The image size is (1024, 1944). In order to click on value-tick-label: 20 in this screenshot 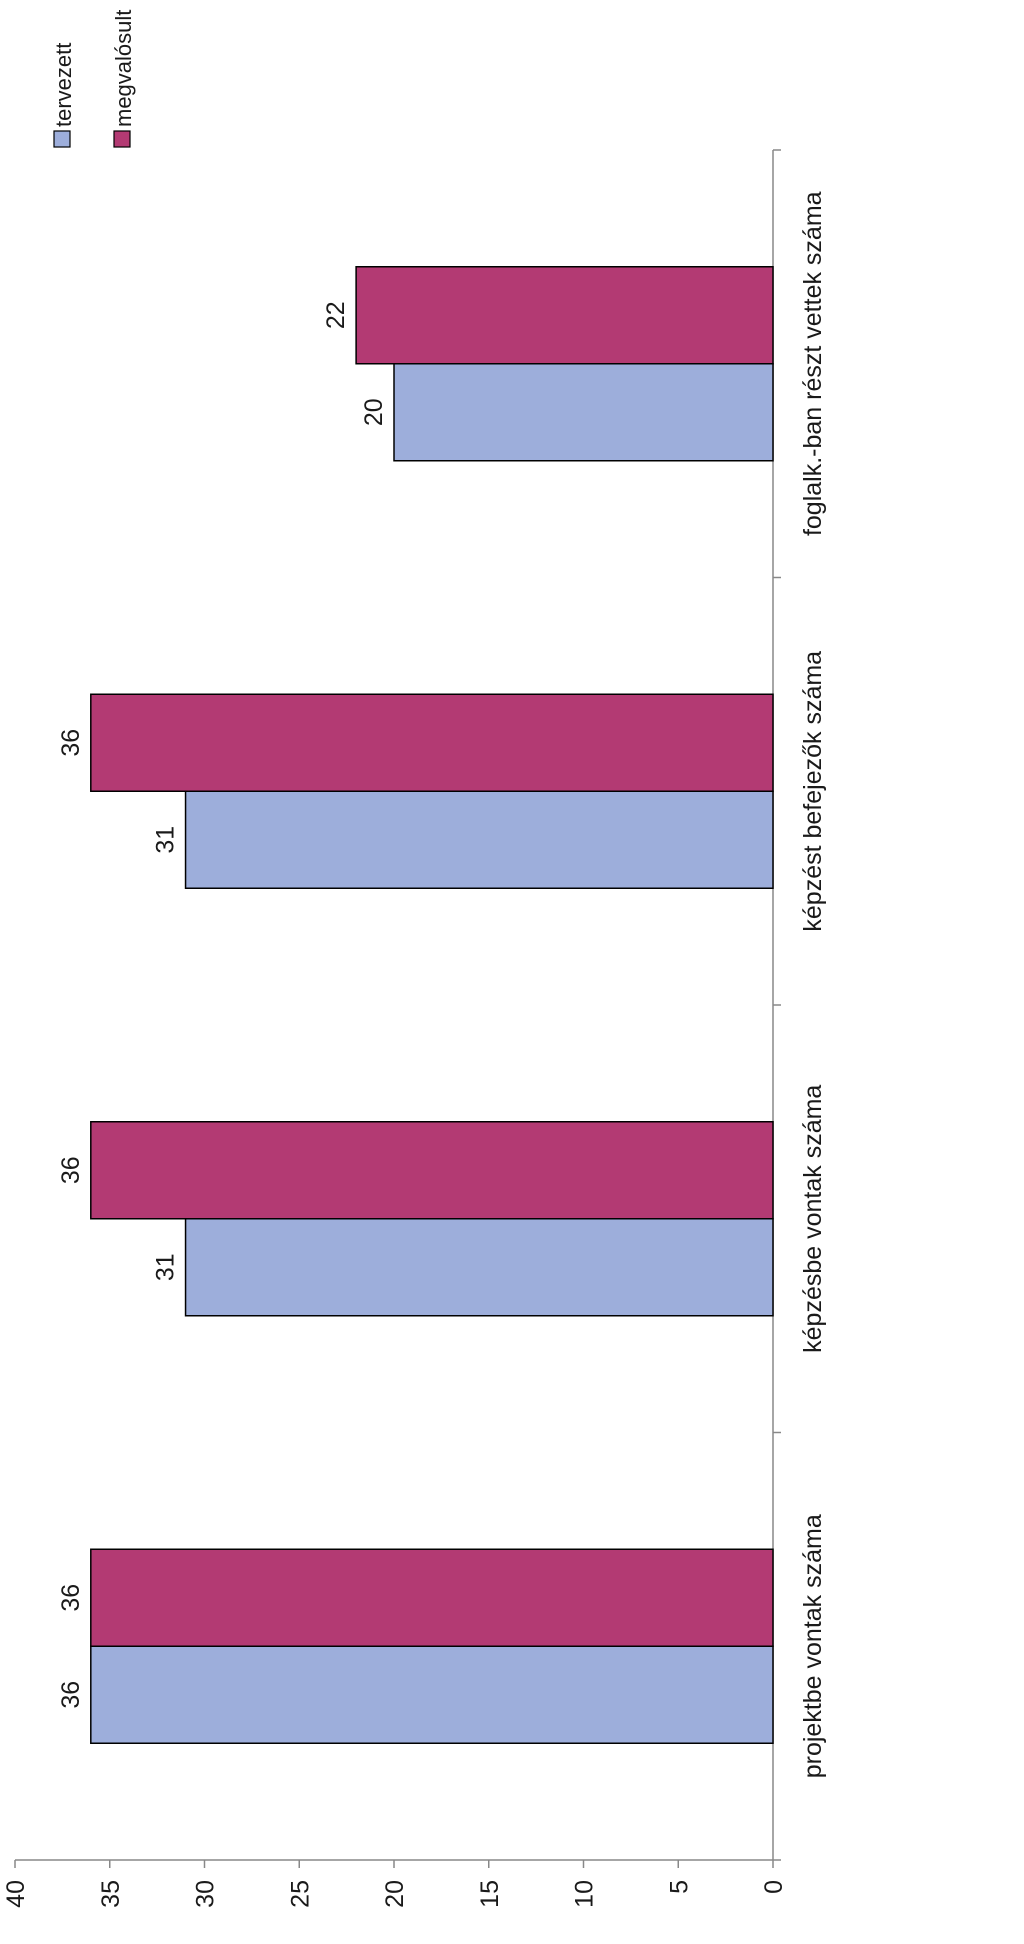, I will do `click(395, 1894)`.